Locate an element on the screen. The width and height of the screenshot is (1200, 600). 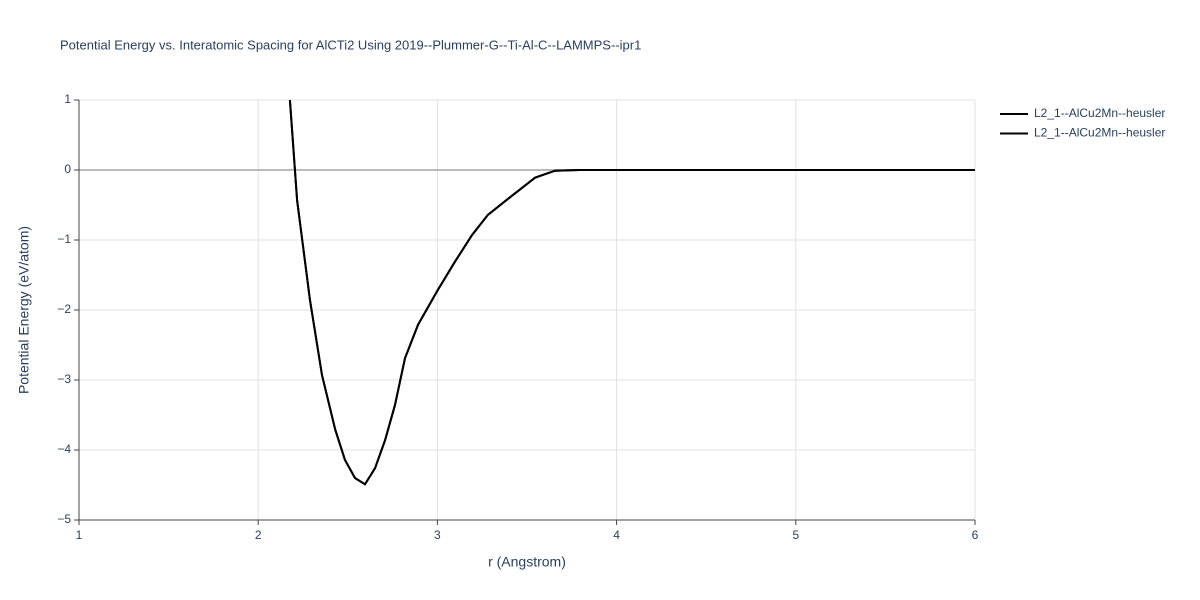
x-tick-label: 4 is located at coordinates (616, 535).